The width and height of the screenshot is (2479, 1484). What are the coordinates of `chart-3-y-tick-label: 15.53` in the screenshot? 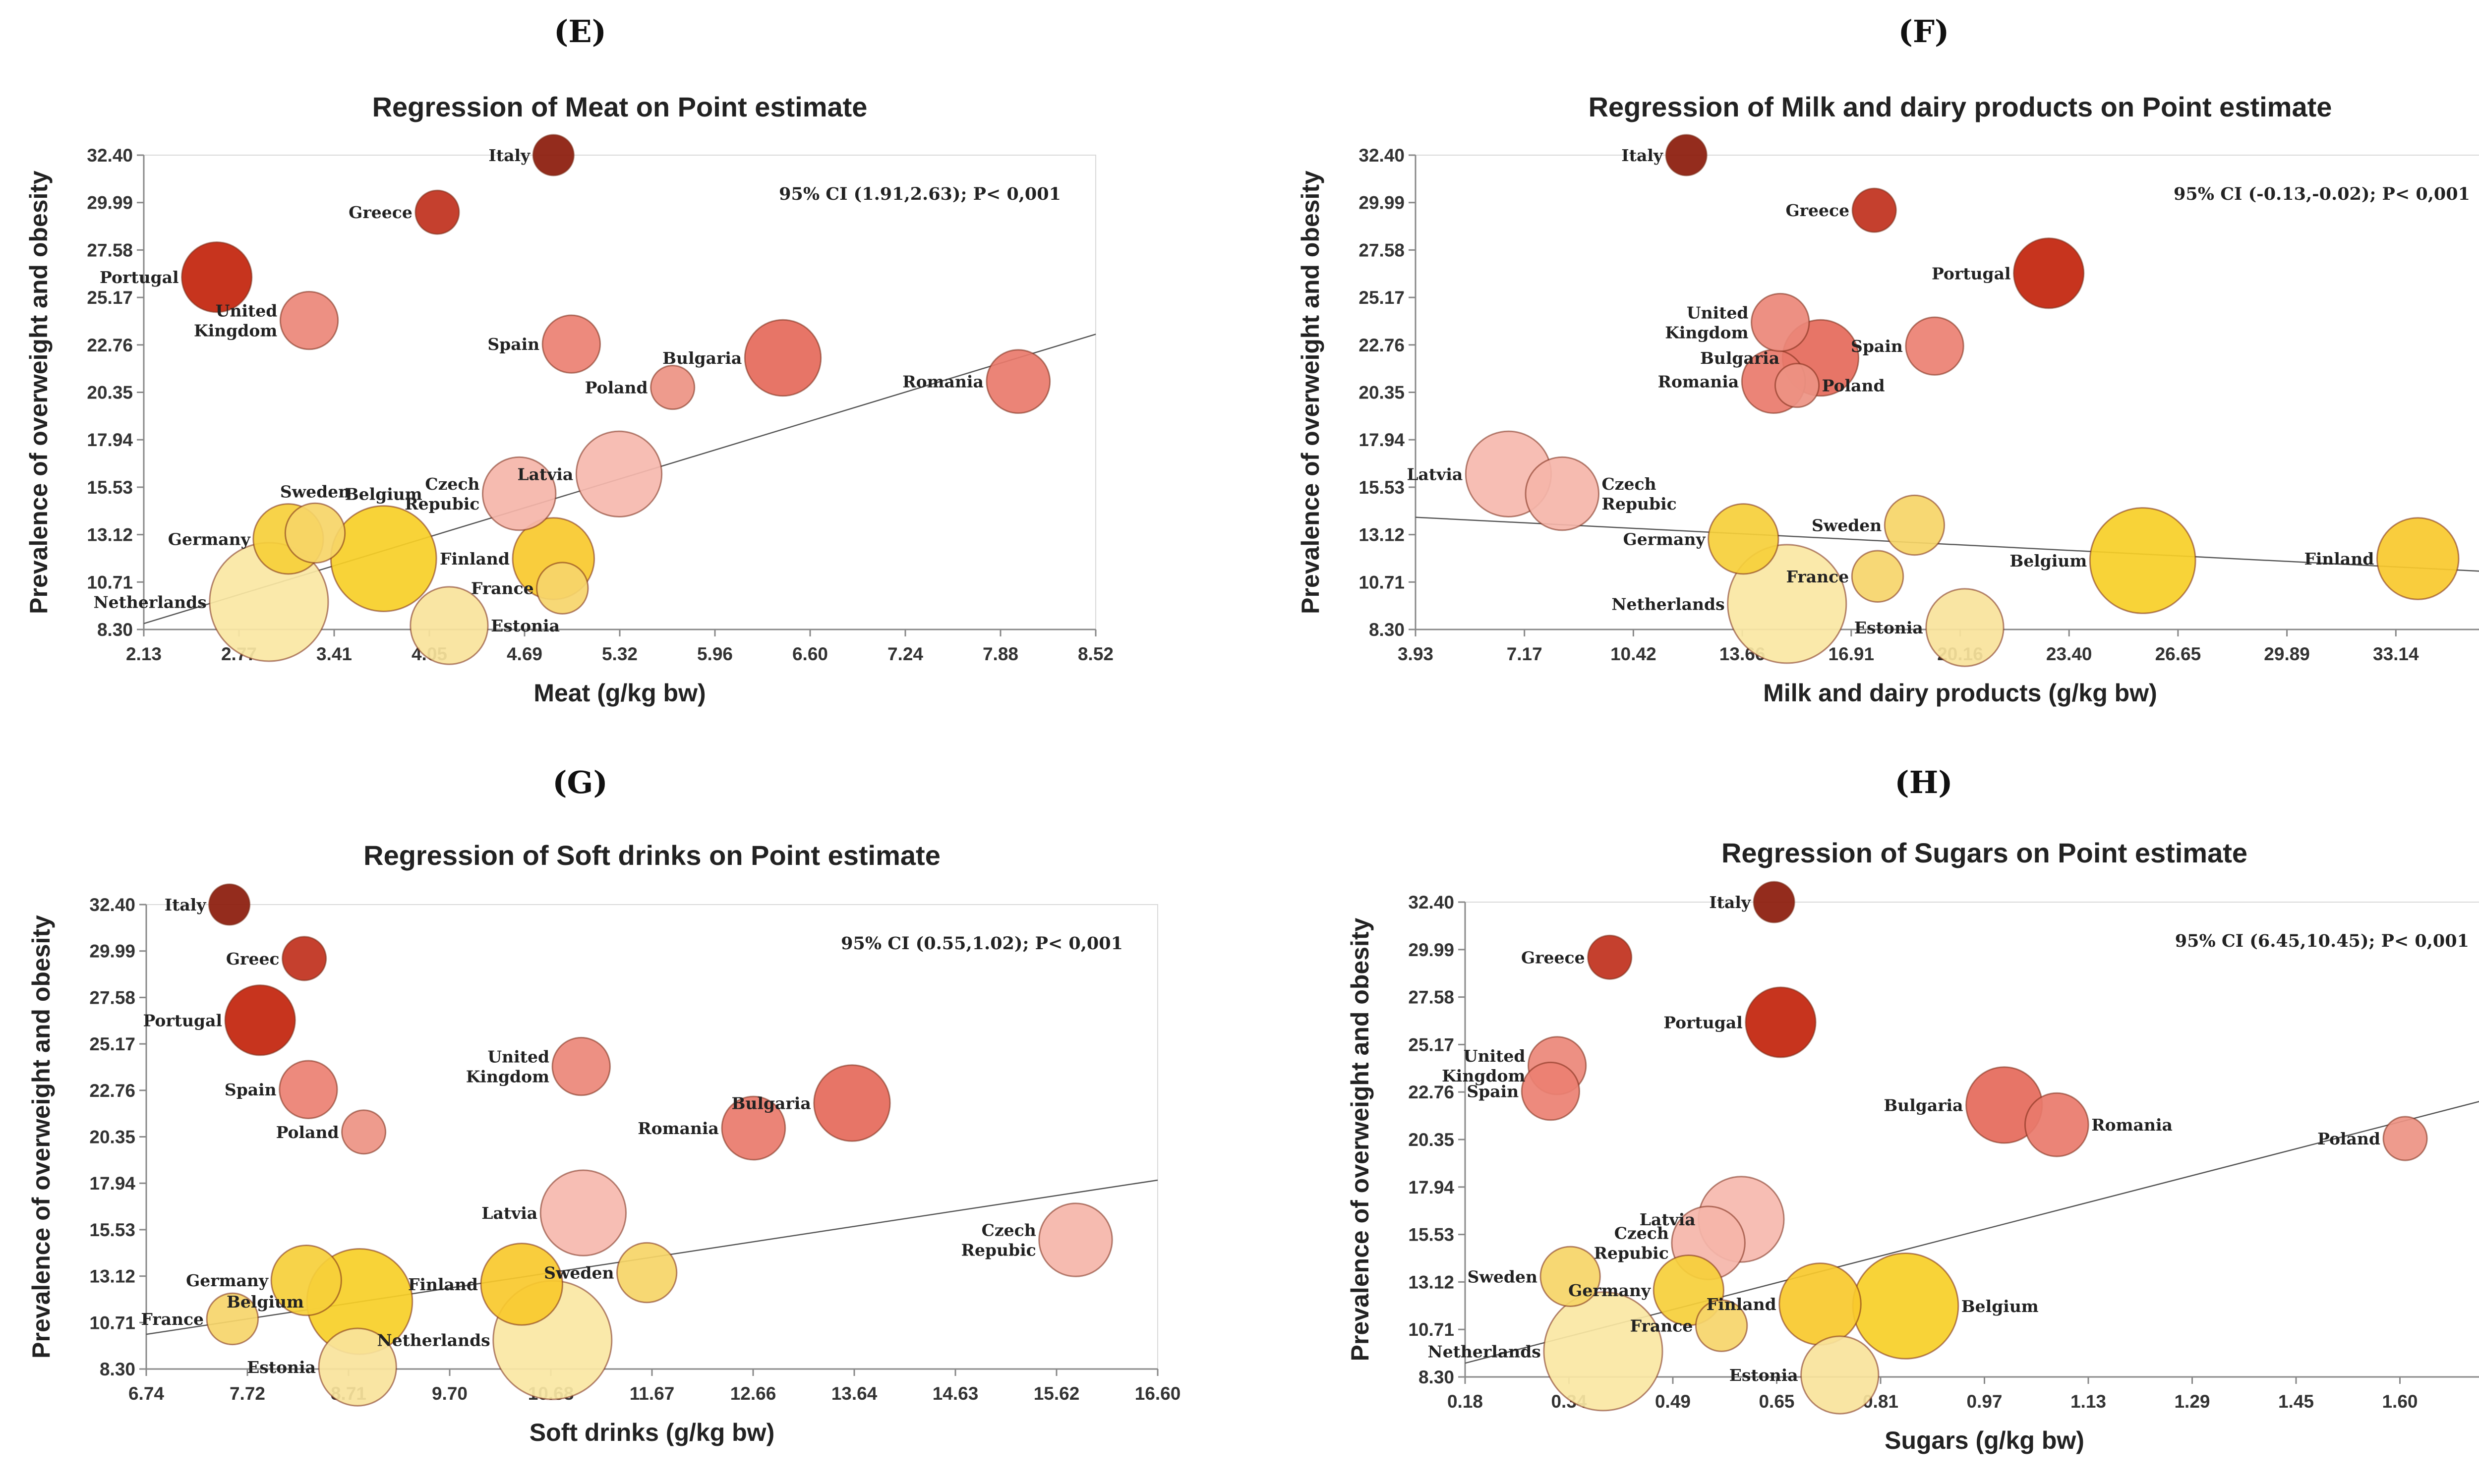 It's located at (112, 1230).